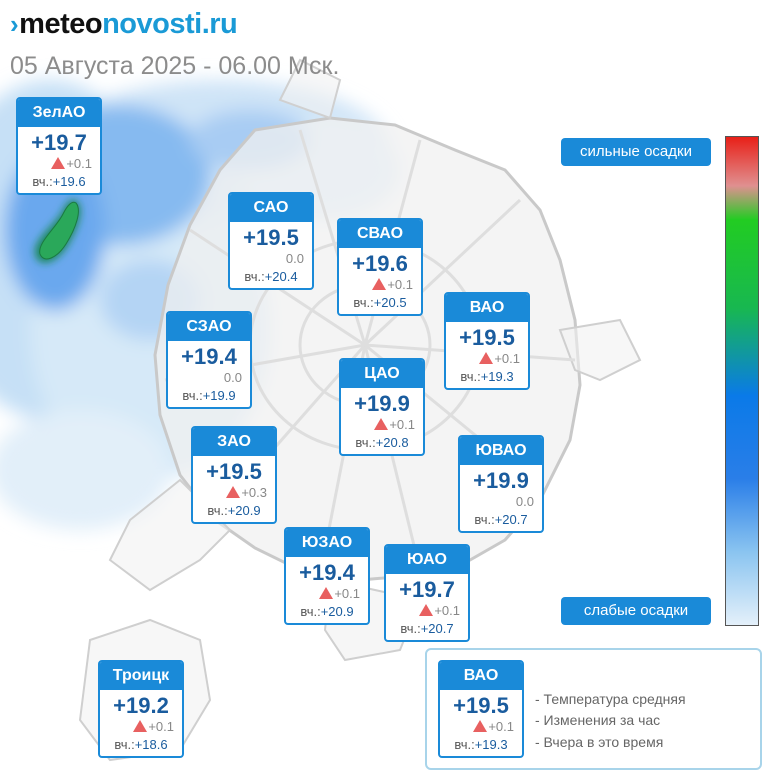 This screenshot has width=780, height=780. What do you see at coordinates (380, 234) in the screenshot?
I see `district-name: СВАО` at bounding box center [380, 234].